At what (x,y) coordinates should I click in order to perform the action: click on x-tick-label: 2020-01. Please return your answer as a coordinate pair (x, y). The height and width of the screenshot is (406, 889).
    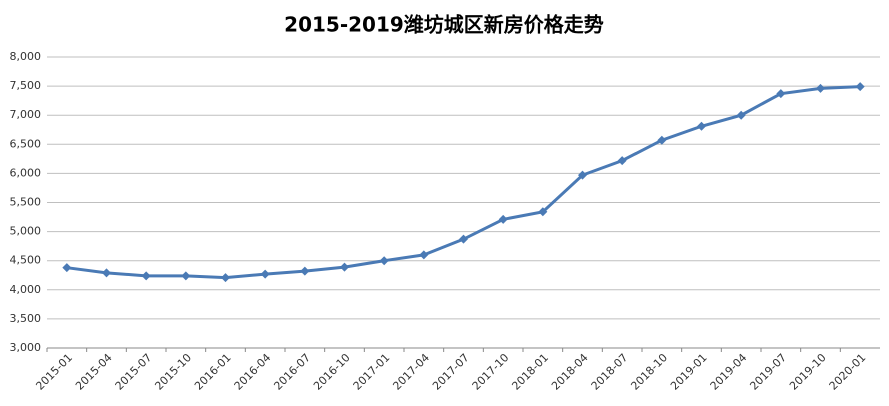
    Looking at the image, I should click on (848, 372).